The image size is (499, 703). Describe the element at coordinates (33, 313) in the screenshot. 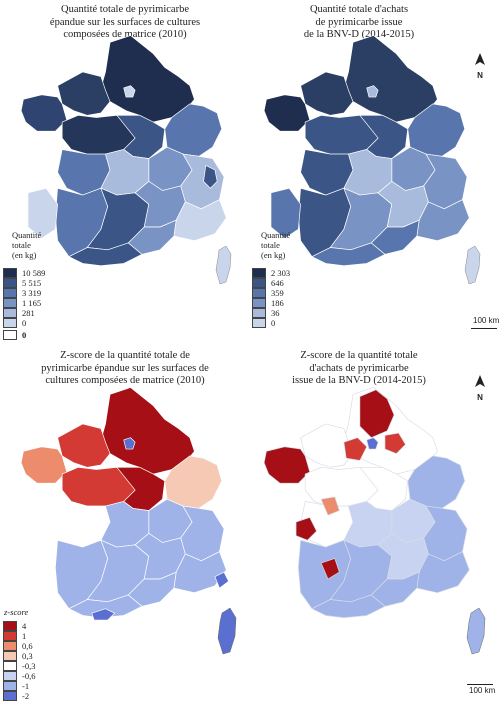

I see `legend-quantity-left: 10 589 5 515 3 319 1 165 281 0 0` at that location.